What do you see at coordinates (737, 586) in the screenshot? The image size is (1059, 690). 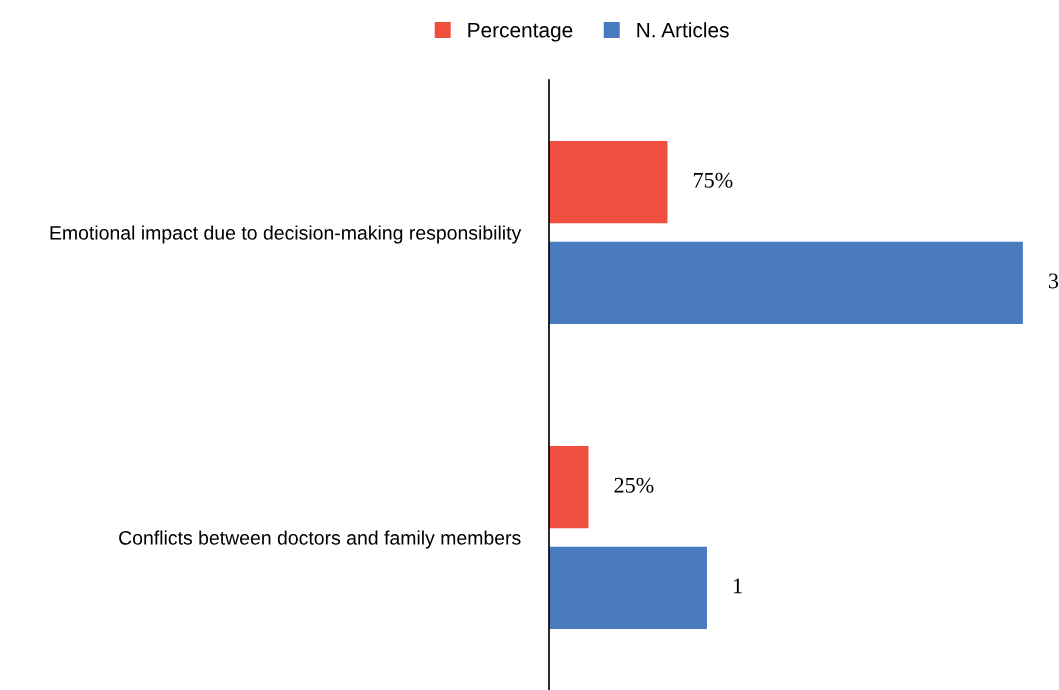 I see `data-label: 1` at bounding box center [737, 586].